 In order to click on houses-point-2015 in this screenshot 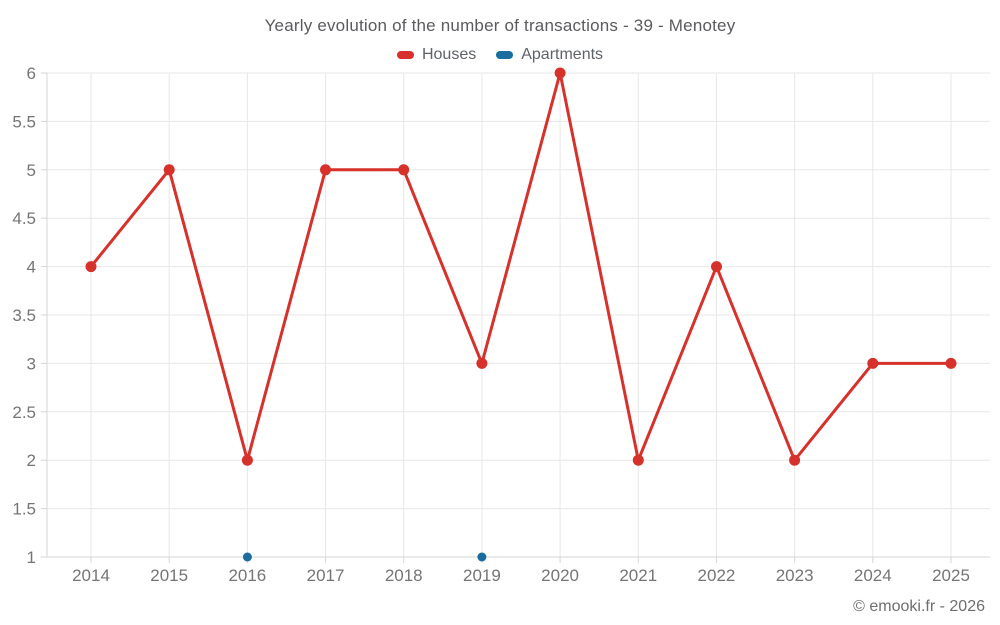, I will do `click(169, 170)`.